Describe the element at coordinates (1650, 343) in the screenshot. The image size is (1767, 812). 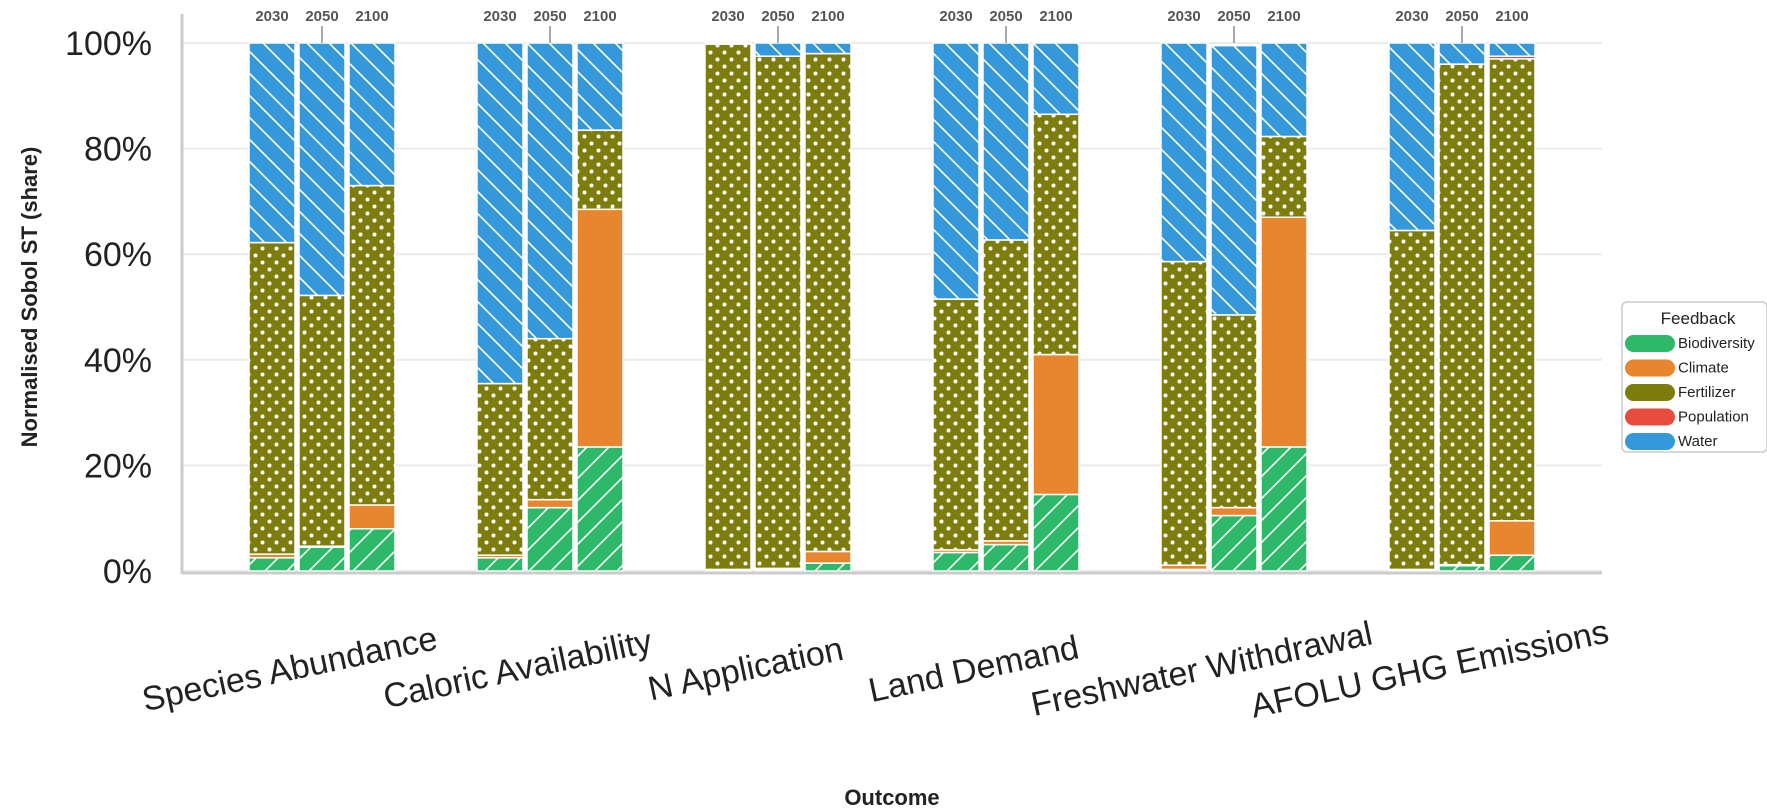
I see `legend-swatch-biodiversity` at that location.